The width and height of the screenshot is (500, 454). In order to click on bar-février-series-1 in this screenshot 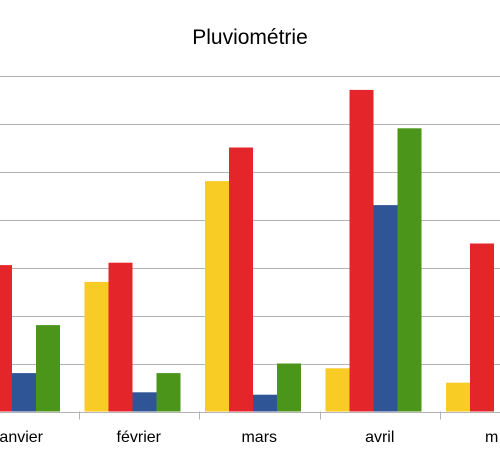, I will do `click(96, 346)`.